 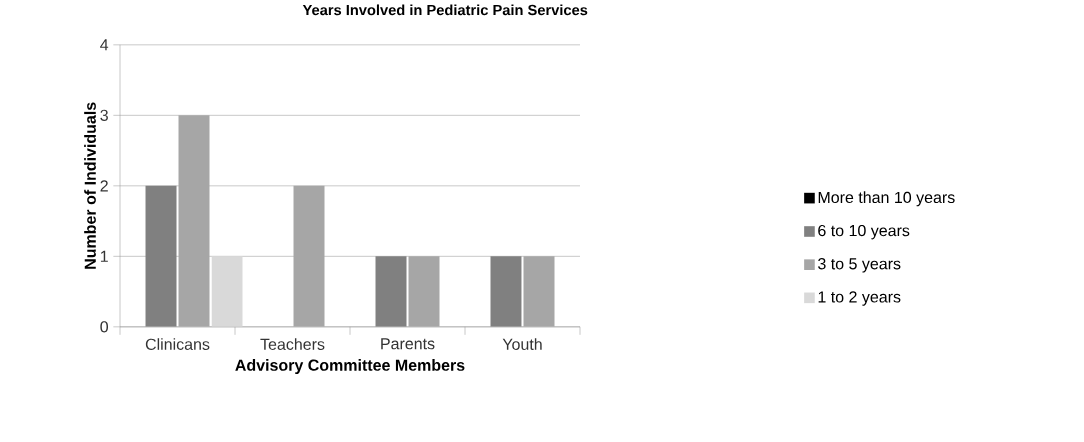 I want to click on x-tick-label: Parents, so click(x=408, y=344).